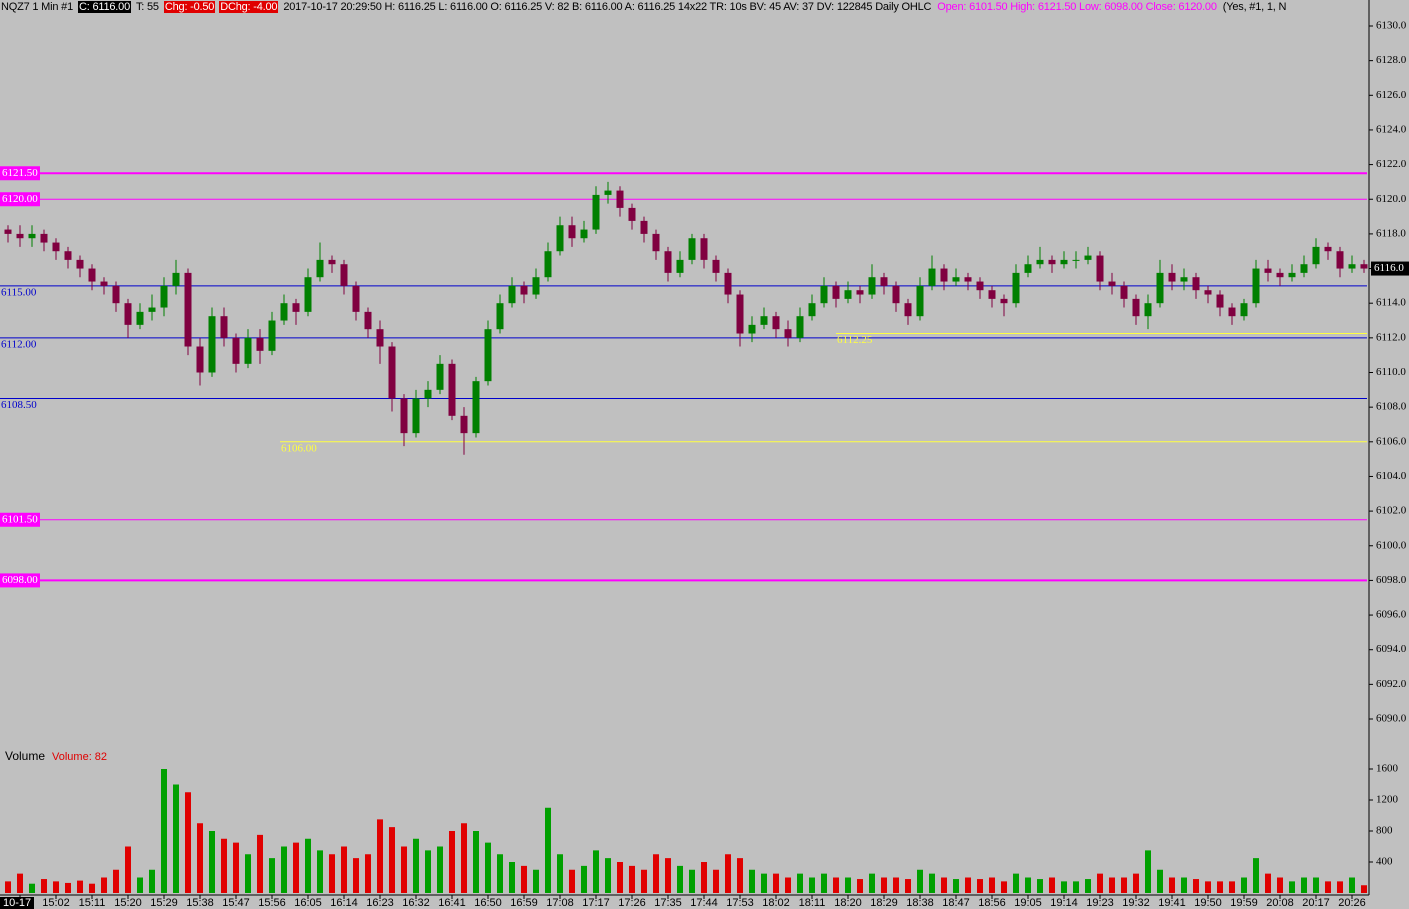  Describe the element at coordinates (1391, 684) in the screenshot. I see `y-tick-label: 6092.0` at that location.